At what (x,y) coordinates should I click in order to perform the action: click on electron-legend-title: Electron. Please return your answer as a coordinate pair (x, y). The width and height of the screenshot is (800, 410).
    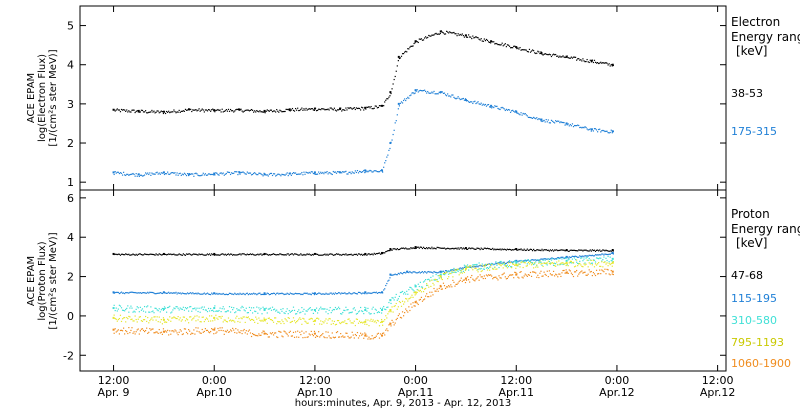
    Looking at the image, I should click on (755, 22).